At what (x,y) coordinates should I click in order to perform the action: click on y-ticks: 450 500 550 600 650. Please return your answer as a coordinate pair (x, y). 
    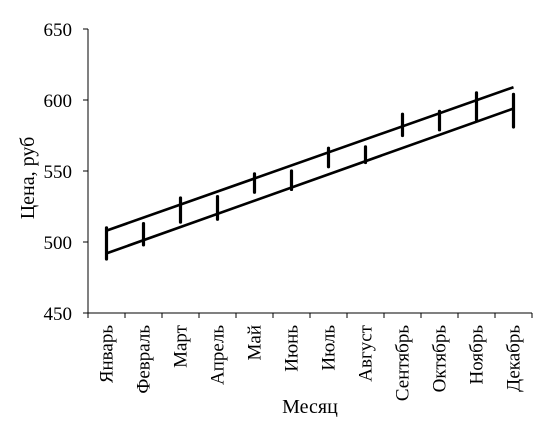
    Looking at the image, I should click on (66, 172).